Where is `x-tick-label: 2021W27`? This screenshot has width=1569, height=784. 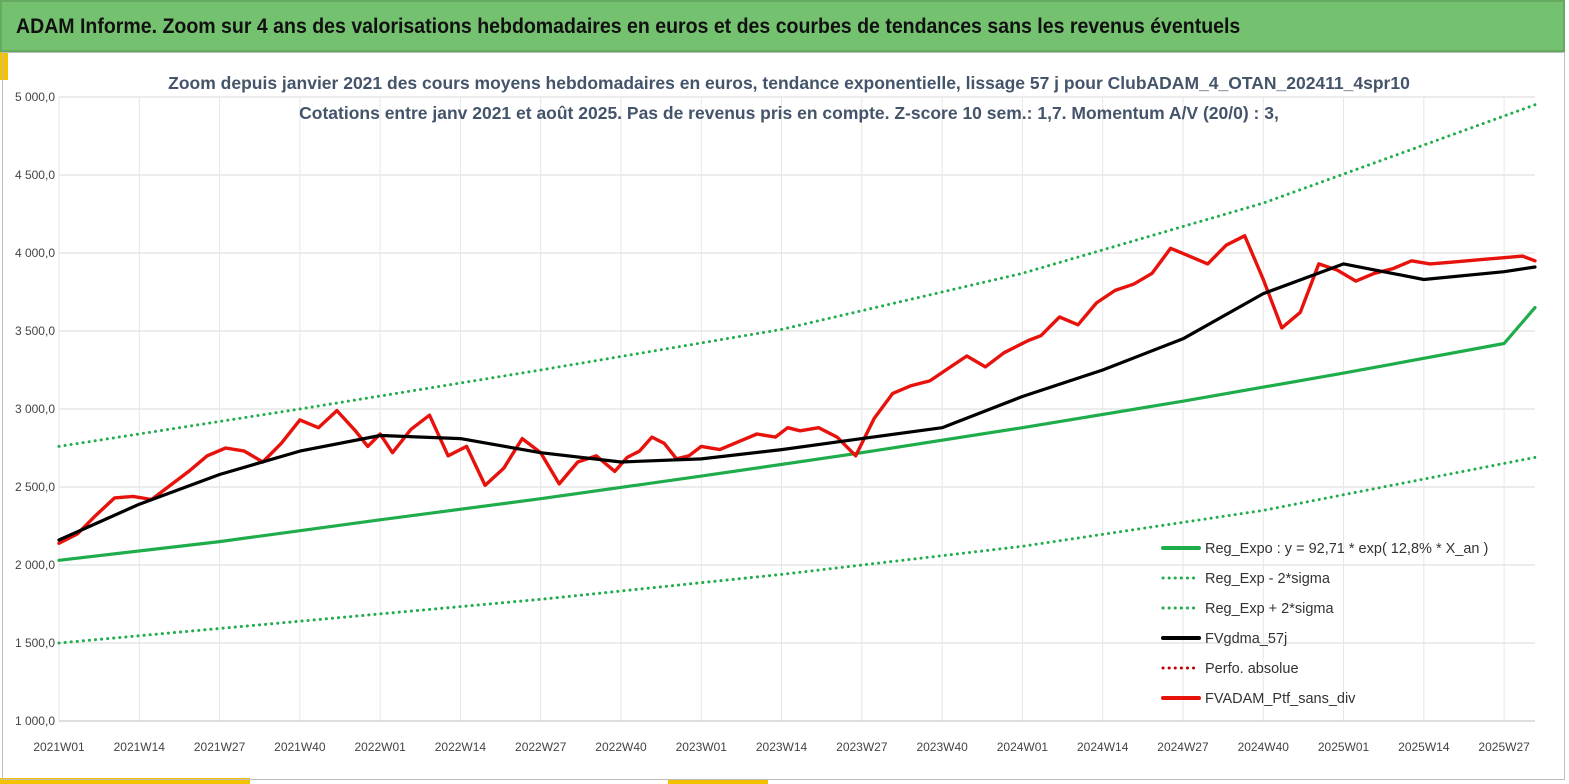
x-tick-label: 2021W27 is located at coordinates (220, 747).